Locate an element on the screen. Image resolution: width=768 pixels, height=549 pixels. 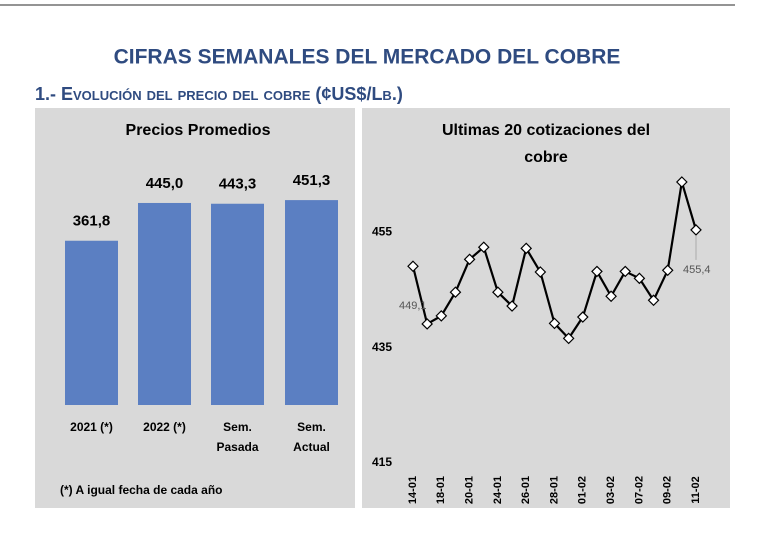
chart-title: Ultimas 20 cotizaciones del cobre is located at coordinates (546, 144).